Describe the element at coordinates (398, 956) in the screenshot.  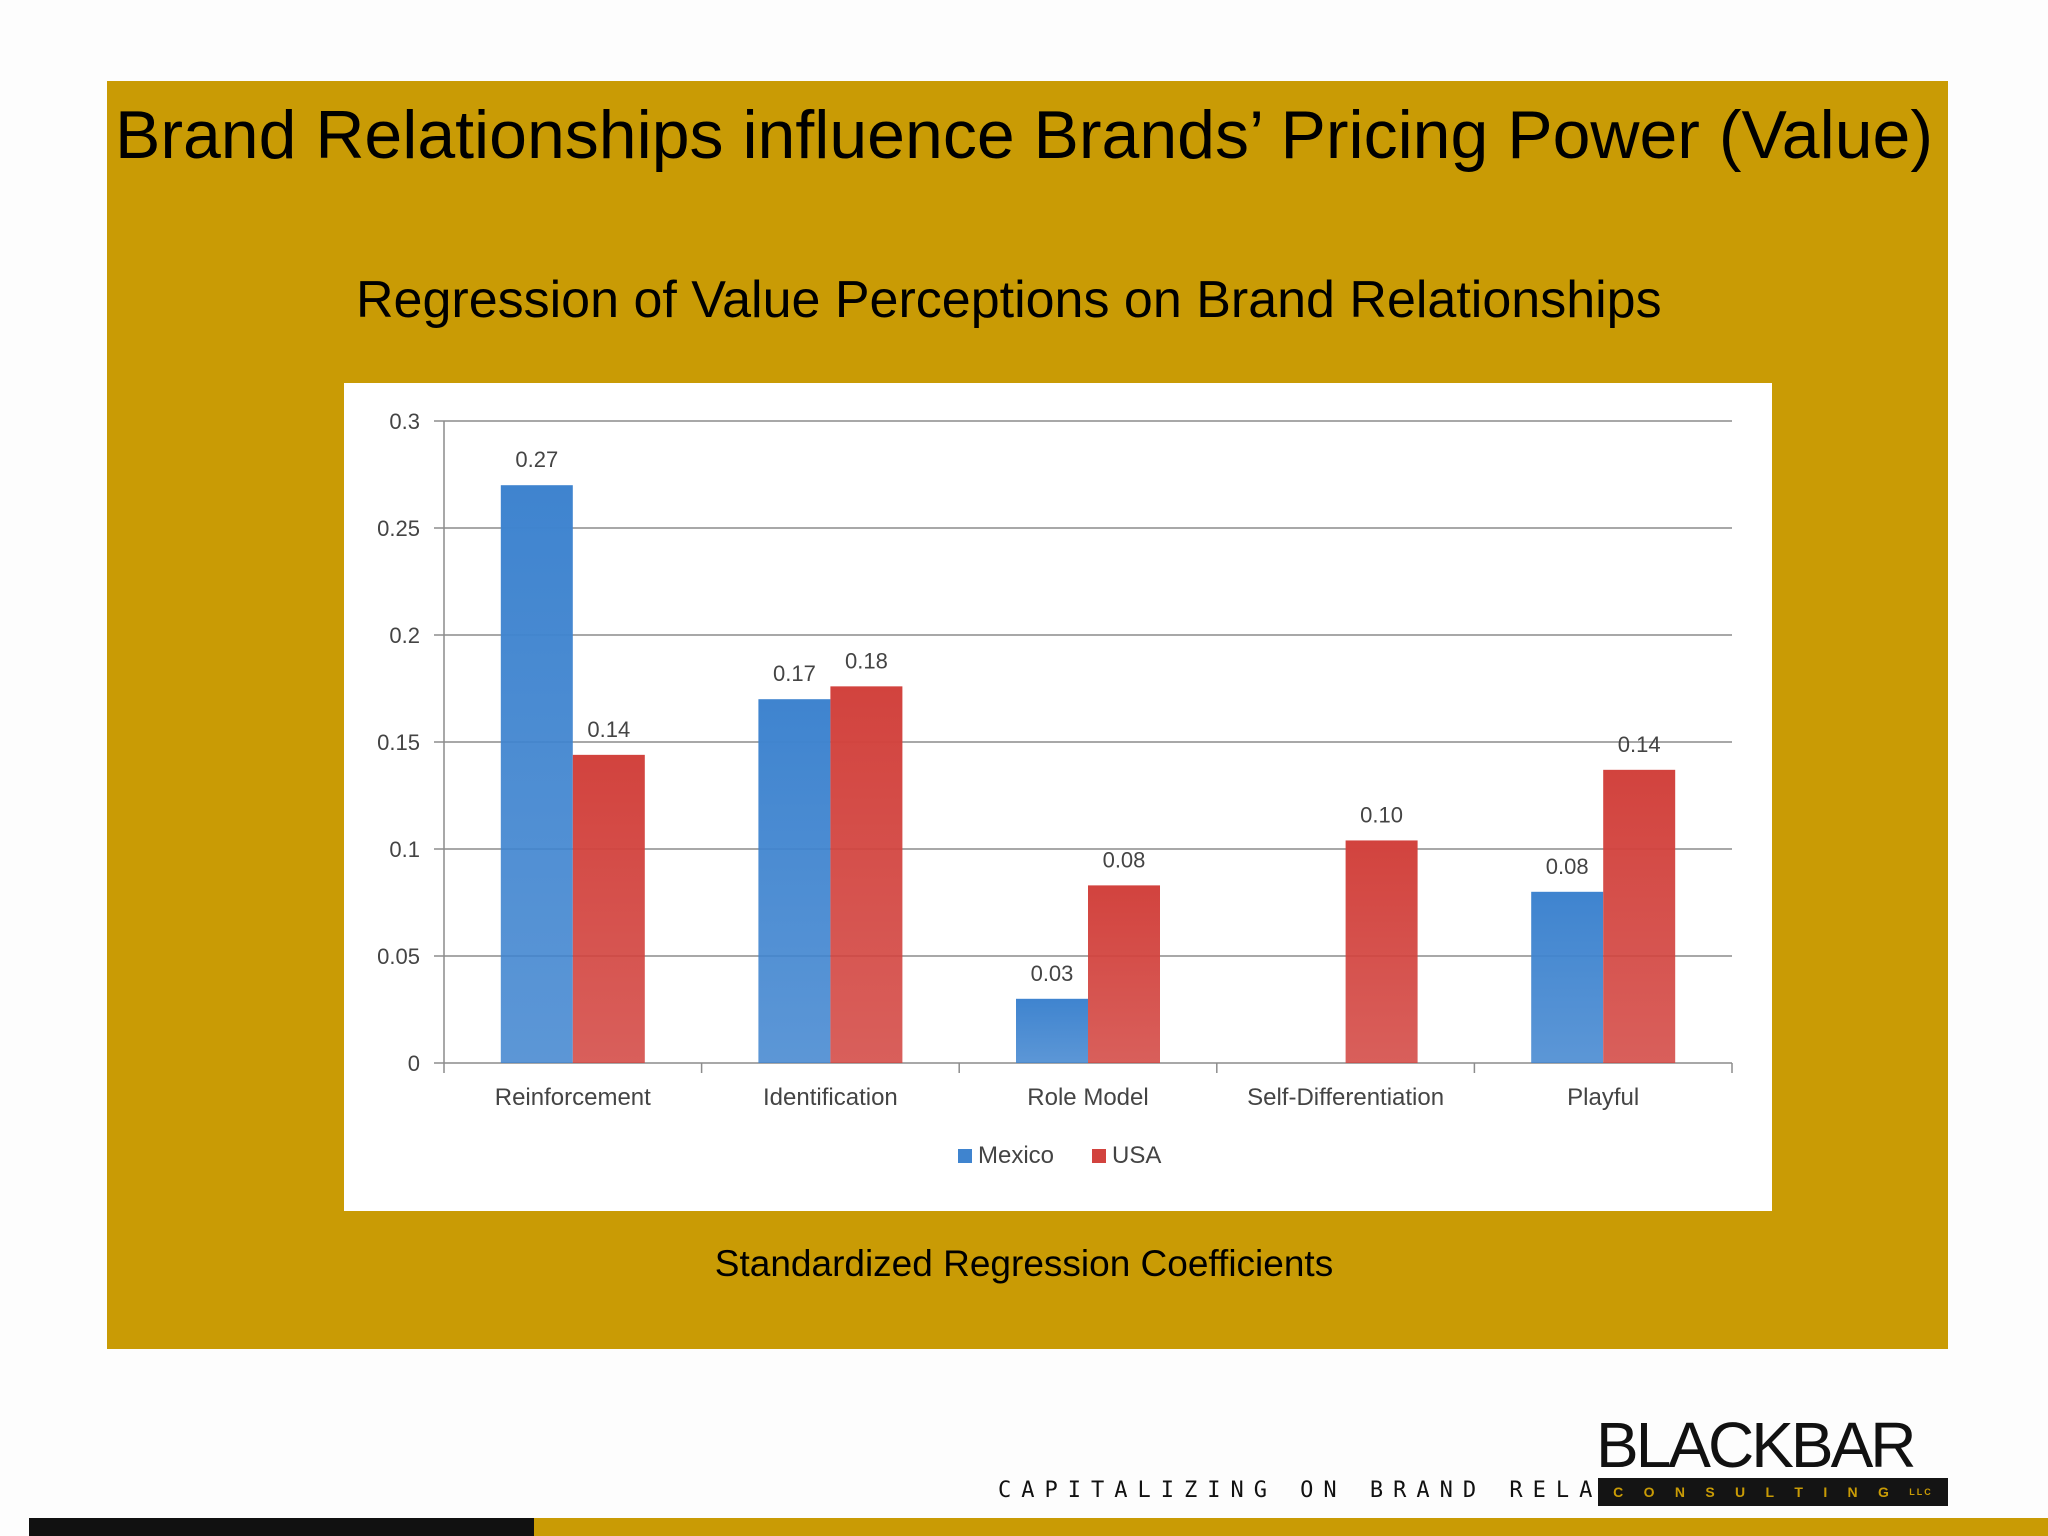
I see `y-tick-label: 0.05` at that location.